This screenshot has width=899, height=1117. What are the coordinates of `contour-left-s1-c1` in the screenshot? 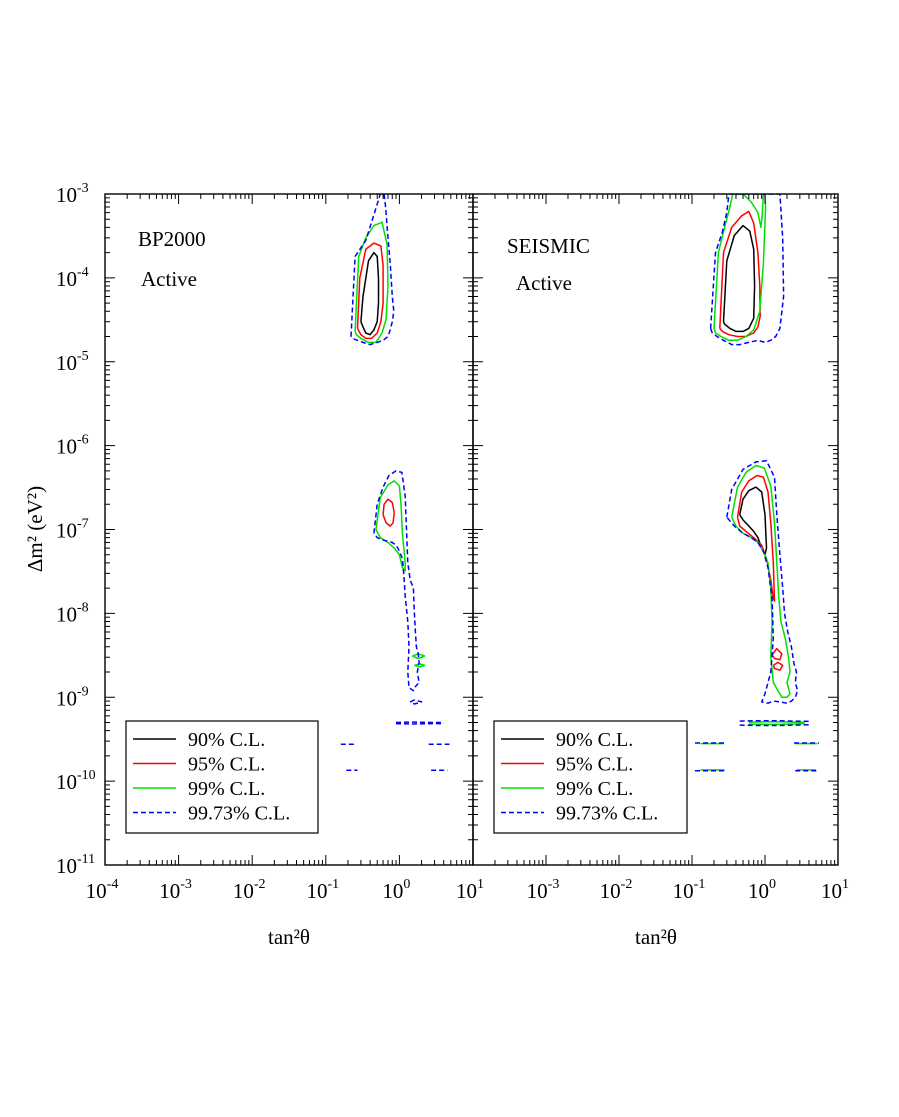 It's located at (388, 512).